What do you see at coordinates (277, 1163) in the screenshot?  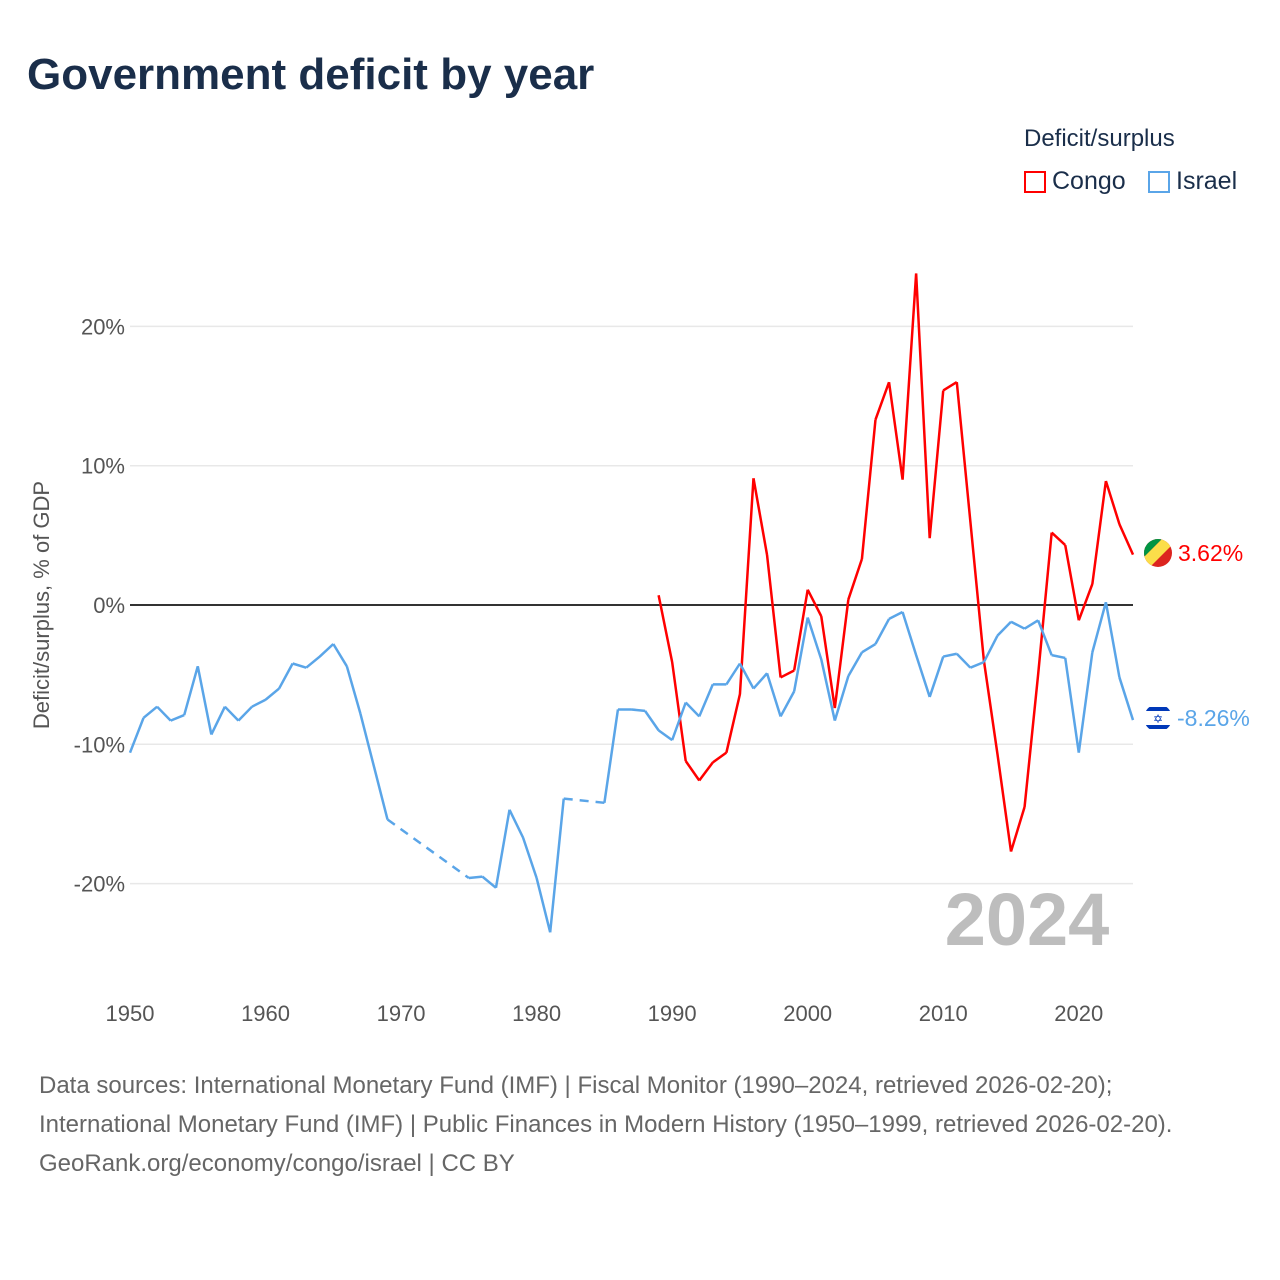 I see `source-link: GeoRank.org/economy/congo/israel | CC BY` at bounding box center [277, 1163].